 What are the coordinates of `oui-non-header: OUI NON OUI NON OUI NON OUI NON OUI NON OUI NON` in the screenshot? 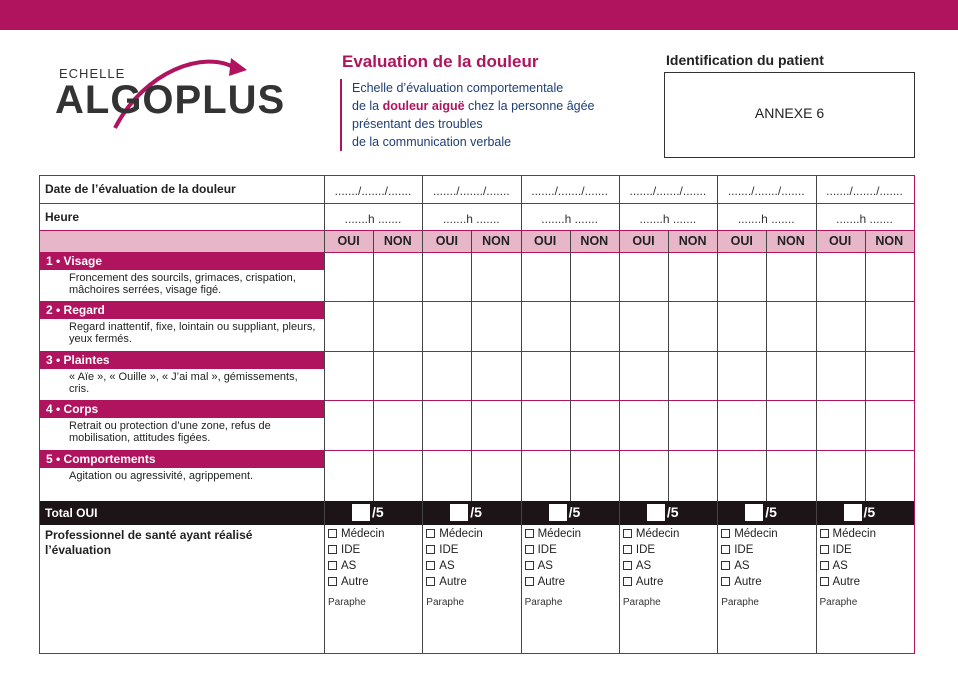 It's located at (477, 241).